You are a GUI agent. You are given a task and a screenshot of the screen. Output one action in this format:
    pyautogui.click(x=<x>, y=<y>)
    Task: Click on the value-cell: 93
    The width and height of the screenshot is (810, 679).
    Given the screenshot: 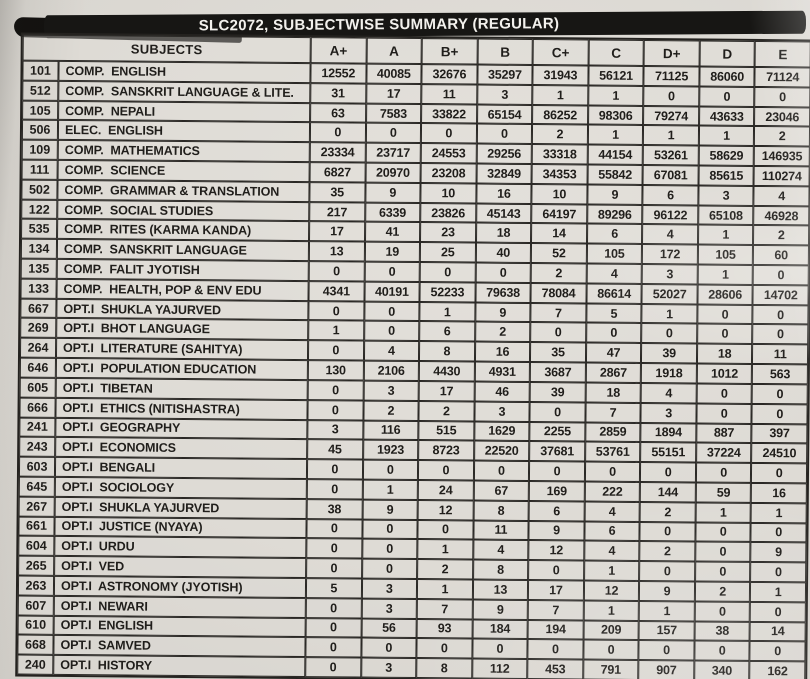 What is the action you would take?
    pyautogui.click(x=444, y=628)
    